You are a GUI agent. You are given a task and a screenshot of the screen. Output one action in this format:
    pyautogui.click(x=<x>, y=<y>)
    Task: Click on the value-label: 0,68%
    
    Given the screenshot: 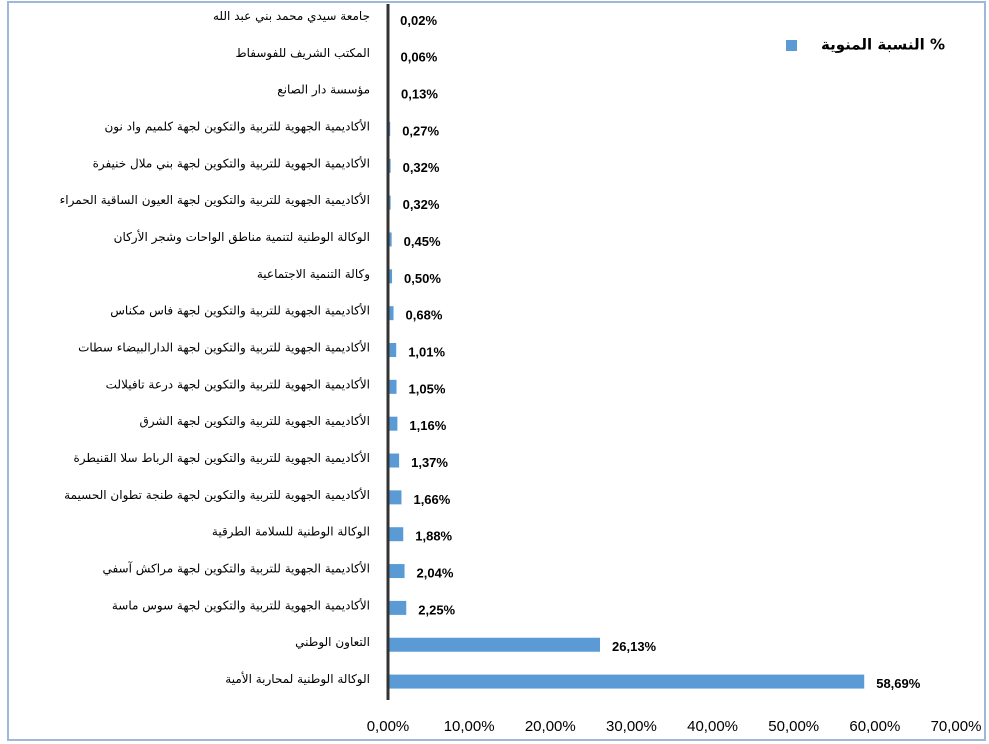 What is the action you would take?
    pyautogui.click(x=424, y=315)
    